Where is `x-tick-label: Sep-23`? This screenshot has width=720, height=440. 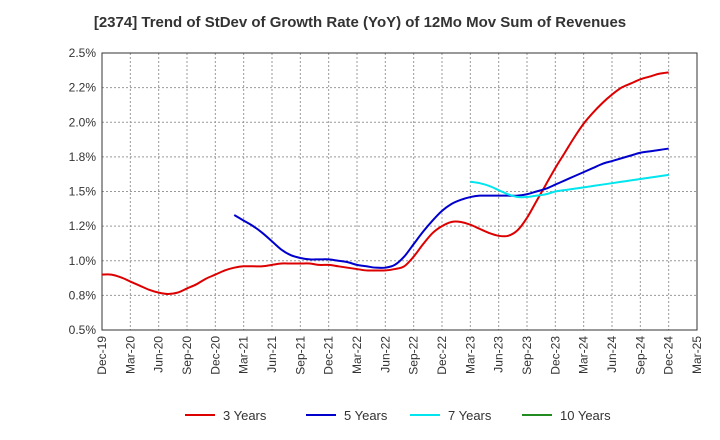 x-tick-label: Sep-23 is located at coordinates (527, 355).